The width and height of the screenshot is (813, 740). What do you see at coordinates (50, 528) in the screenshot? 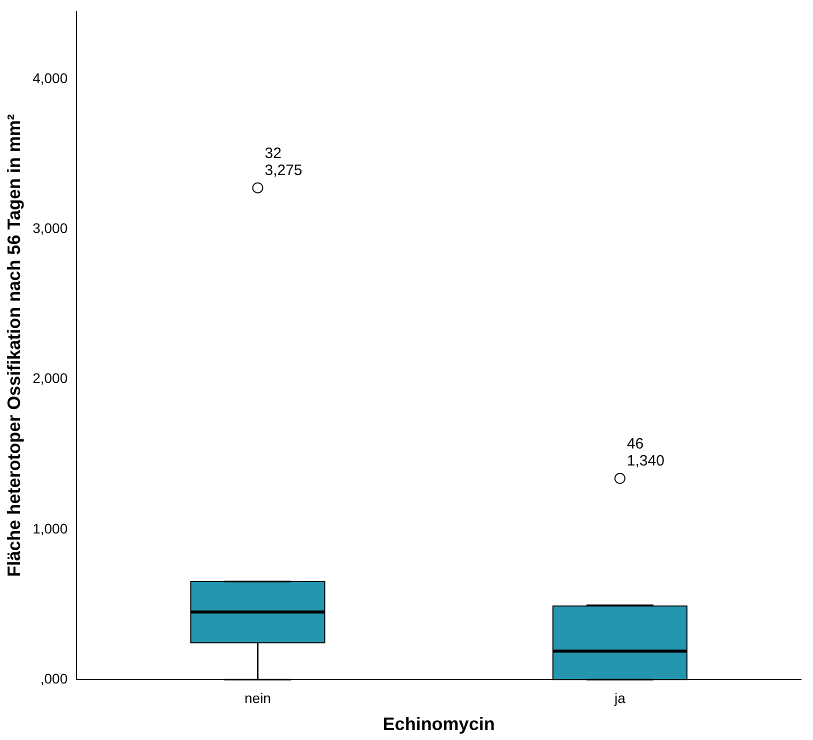
I see `y-tick-label: 1,000` at bounding box center [50, 528].